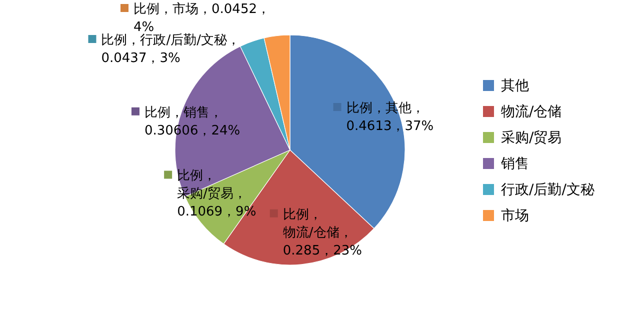 The image size is (621, 314). Describe the element at coordinates (515, 216) in the screenshot. I see `legend-label: 市场` at that location.